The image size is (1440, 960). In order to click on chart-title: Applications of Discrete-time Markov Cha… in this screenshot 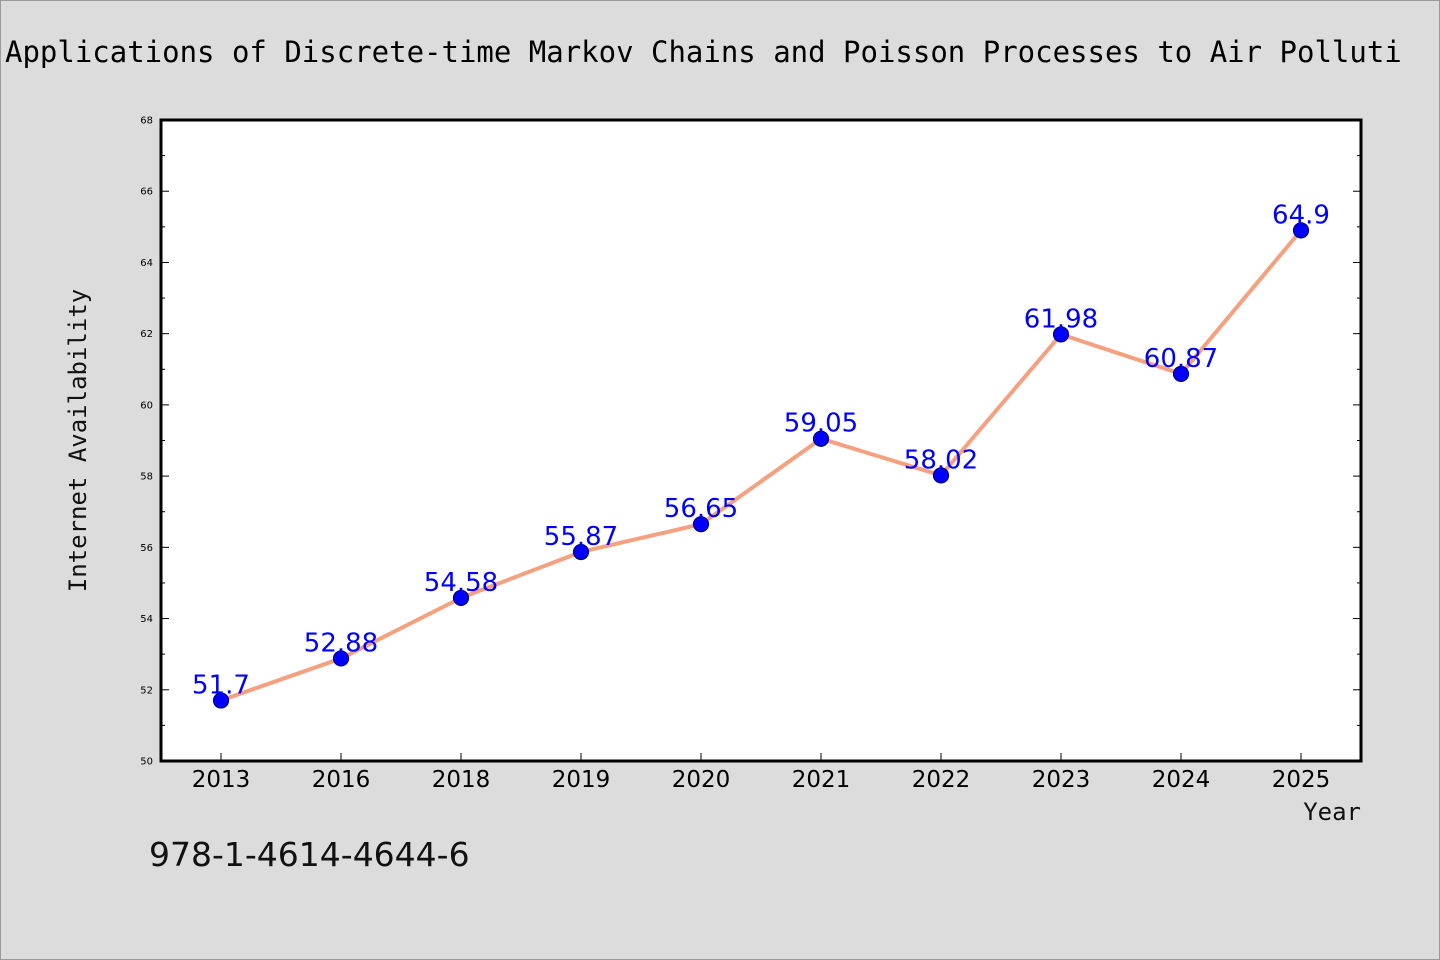, I will do `click(703, 52)`.